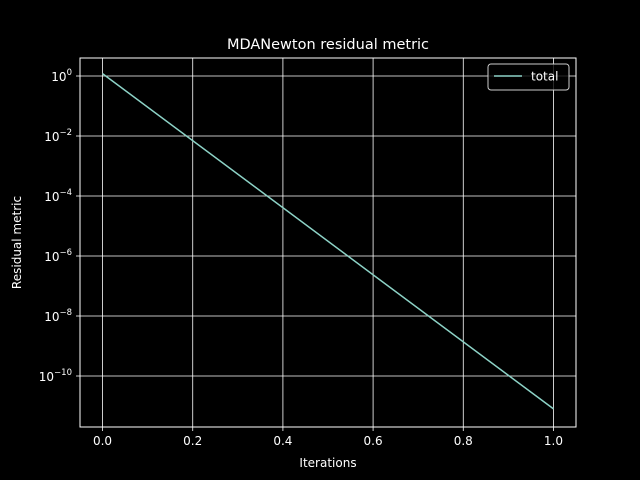 The height and width of the screenshot is (480, 640). I want to click on legend: total, so click(528, 77).